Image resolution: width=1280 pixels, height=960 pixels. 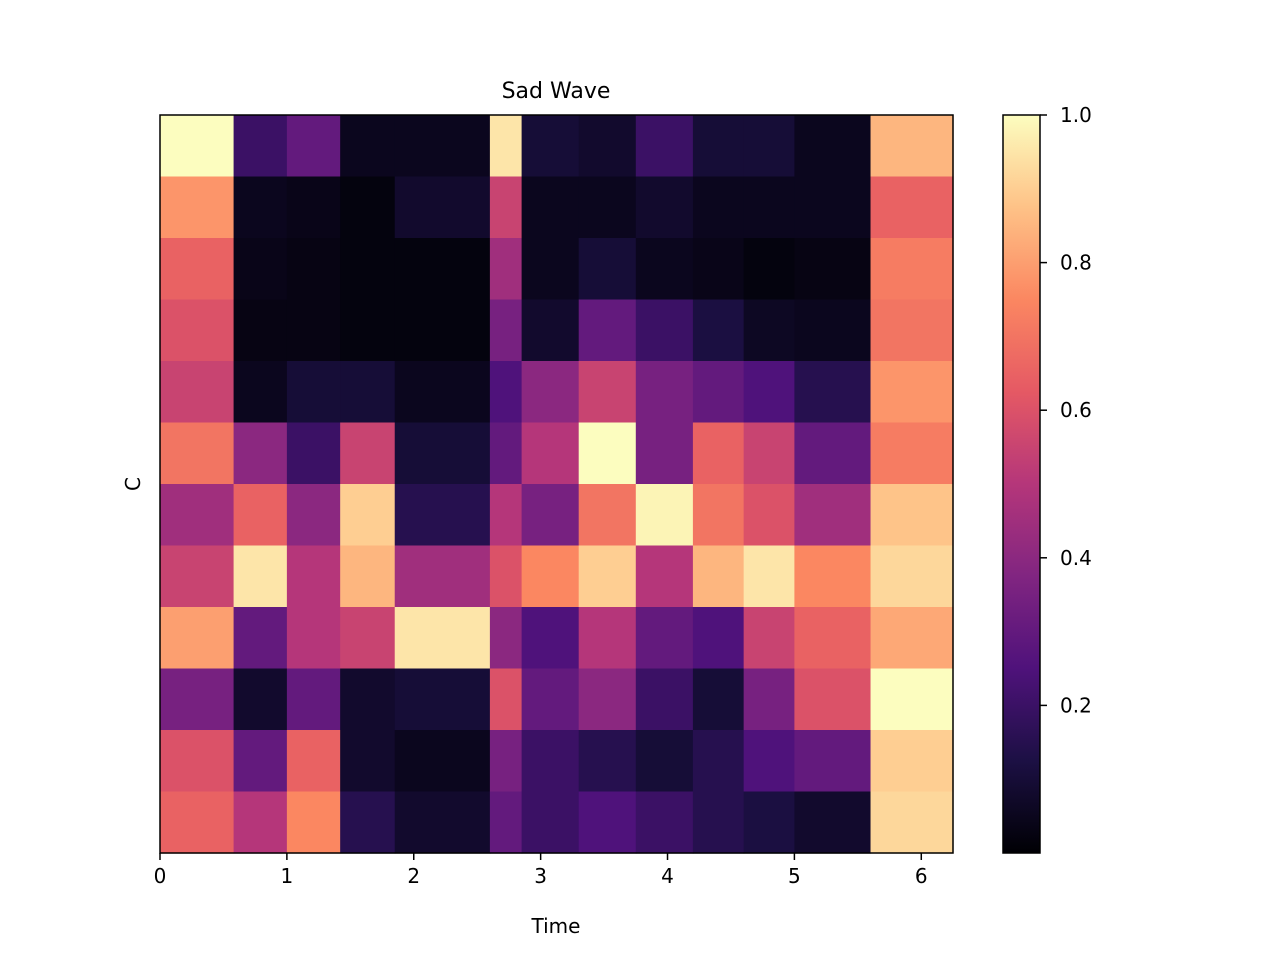 What do you see at coordinates (556, 91) in the screenshot?
I see `chart-title: Sad Wave` at bounding box center [556, 91].